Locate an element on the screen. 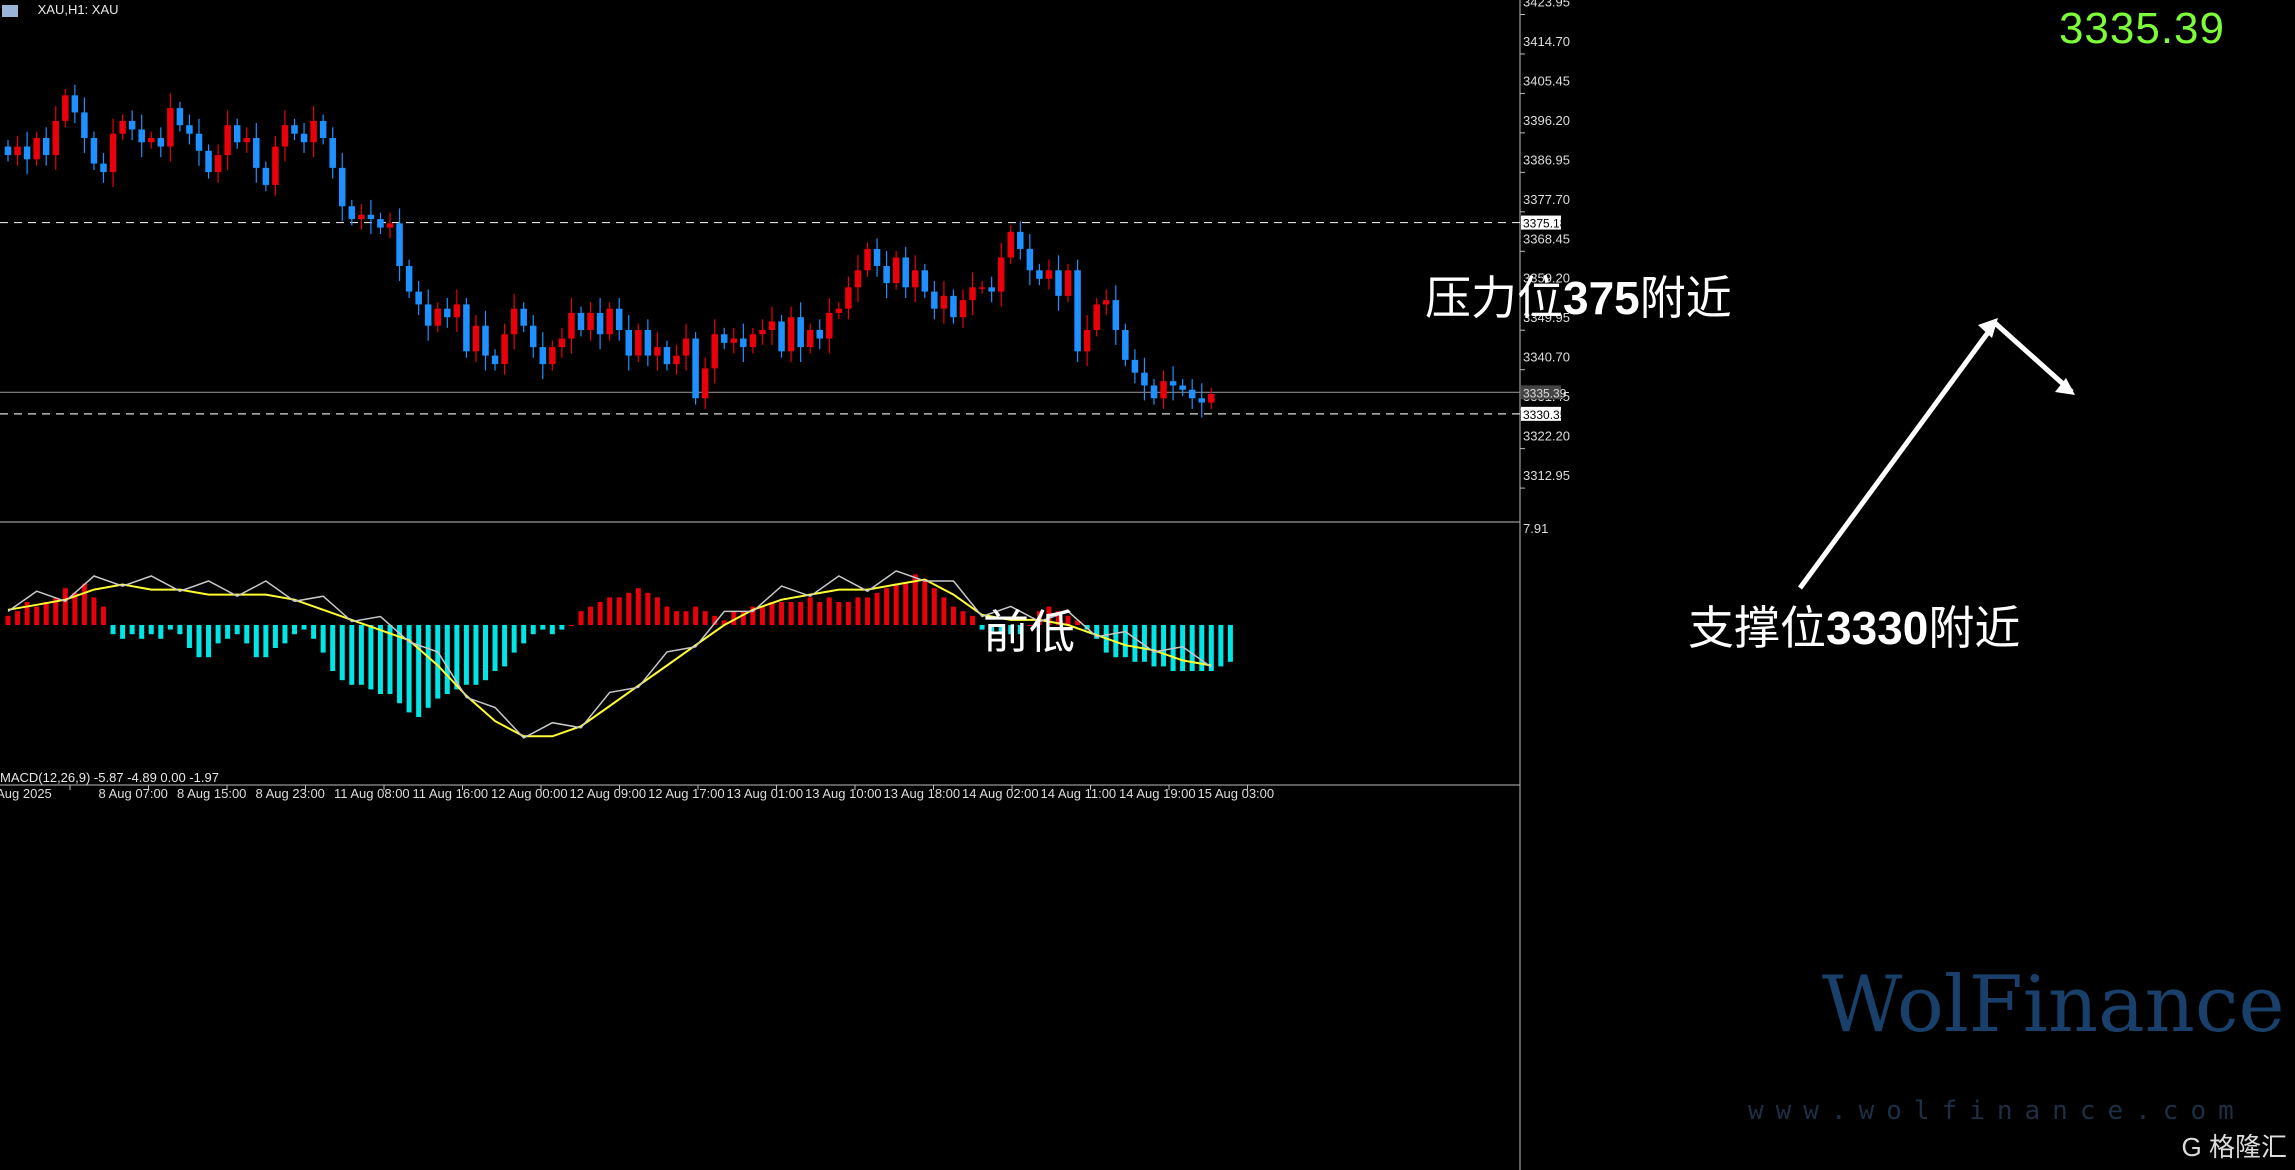 Image resolution: width=2295 pixels, height=1170 pixels. x-tick-label: 8 Aug 23:00 is located at coordinates (290, 793).